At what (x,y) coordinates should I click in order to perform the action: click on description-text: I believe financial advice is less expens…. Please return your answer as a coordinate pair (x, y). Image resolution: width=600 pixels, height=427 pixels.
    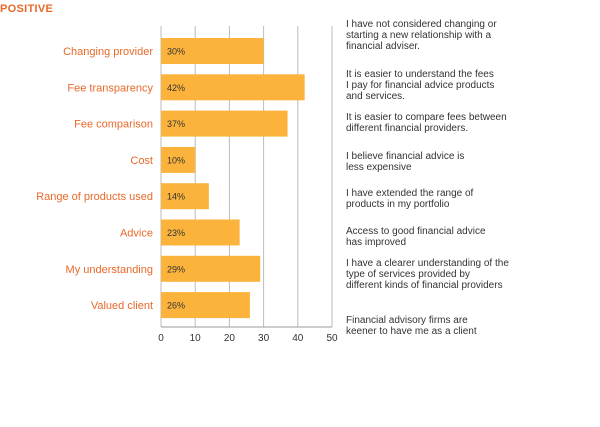
    Looking at the image, I should click on (432, 162).